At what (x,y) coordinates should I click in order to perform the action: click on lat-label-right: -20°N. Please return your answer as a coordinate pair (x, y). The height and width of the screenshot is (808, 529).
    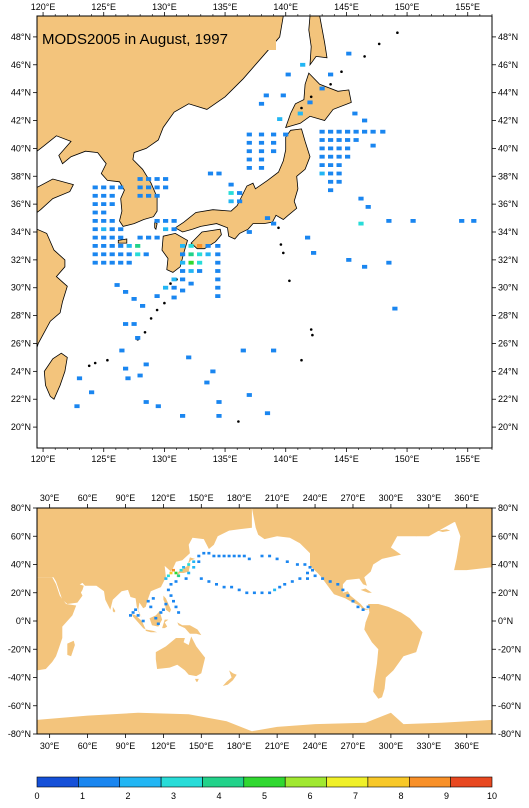
    Looking at the image, I should click on (509, 649).